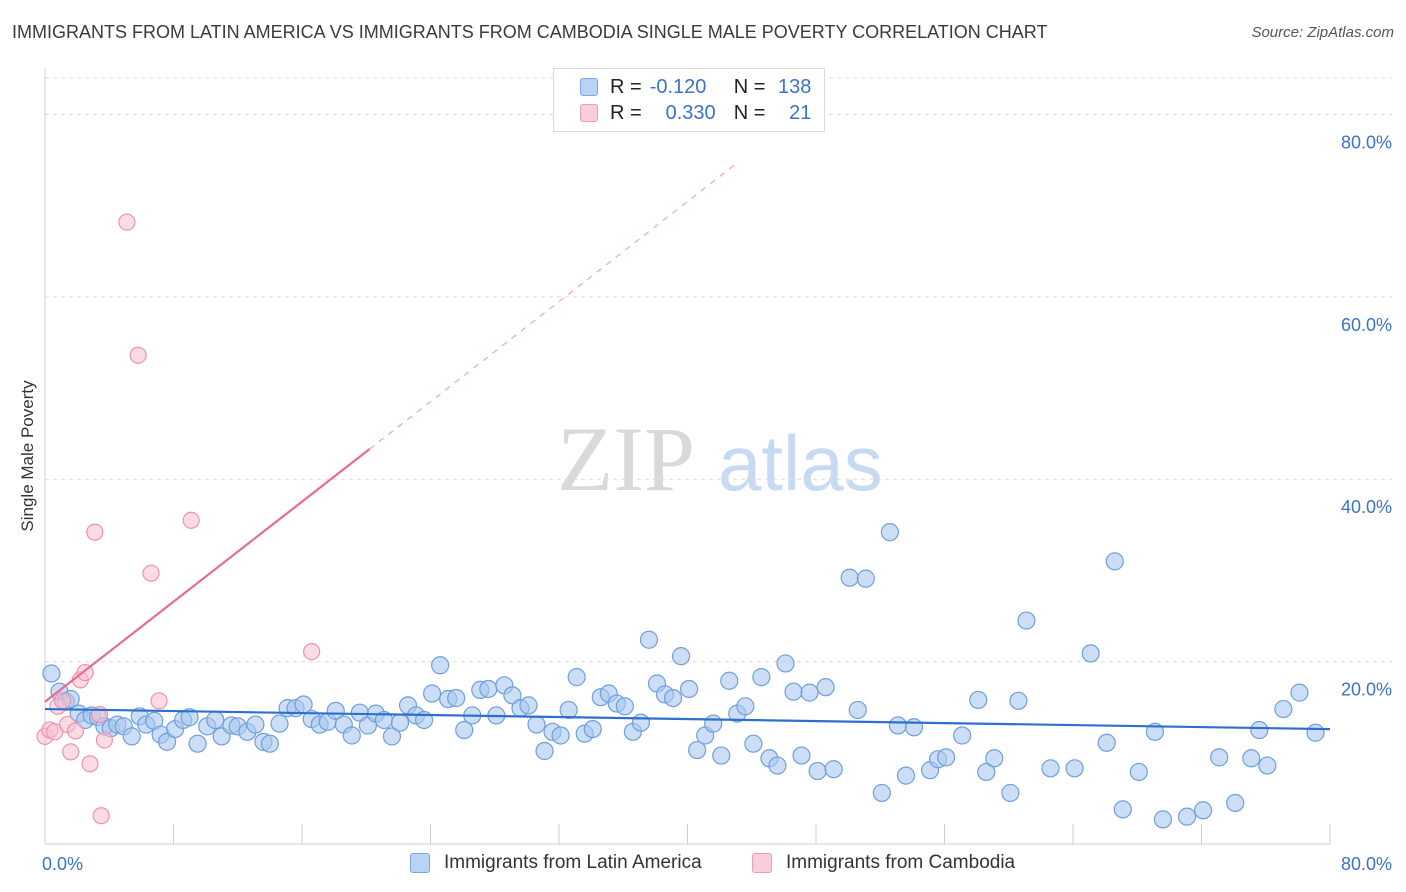 The width and height of the screenshot is (1406, 892). Describe the element at coordinates (762, 863) in the screenshot. I see `bottom-legend-swatch-pink` at that location.